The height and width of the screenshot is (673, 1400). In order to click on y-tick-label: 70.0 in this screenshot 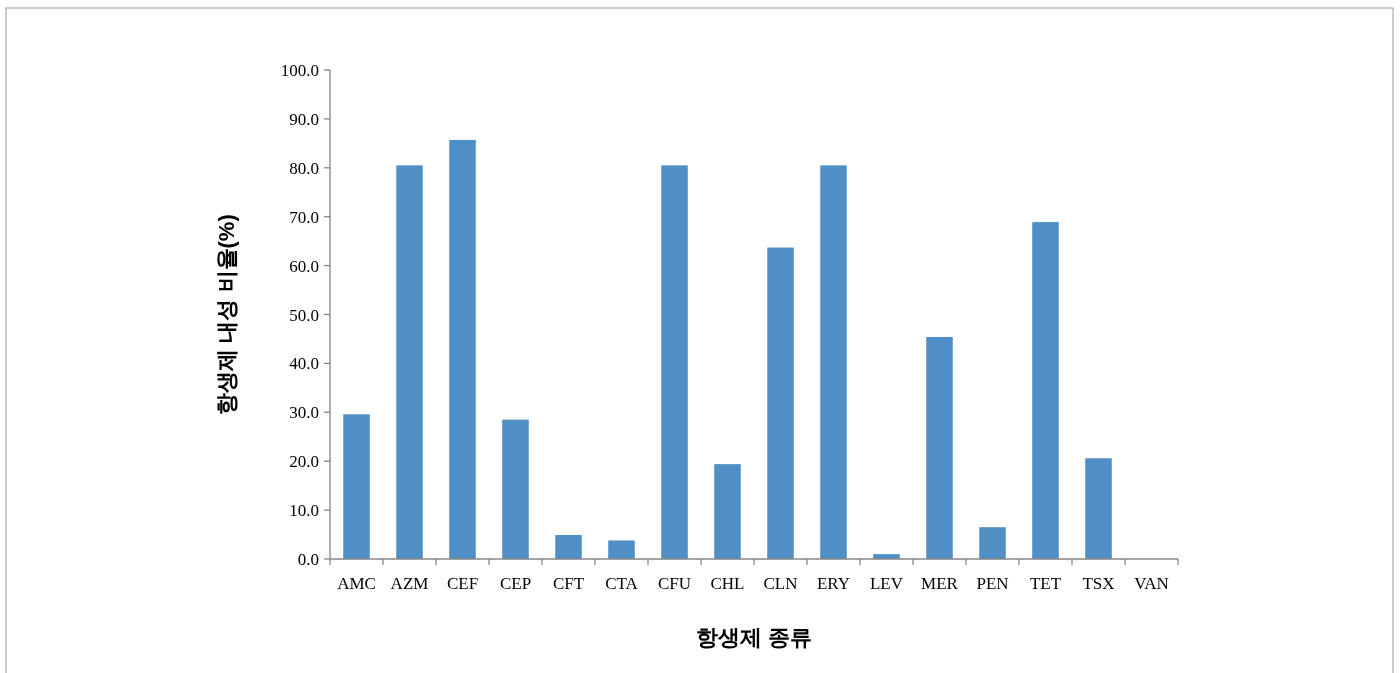, I will do `click(304, 217)`.